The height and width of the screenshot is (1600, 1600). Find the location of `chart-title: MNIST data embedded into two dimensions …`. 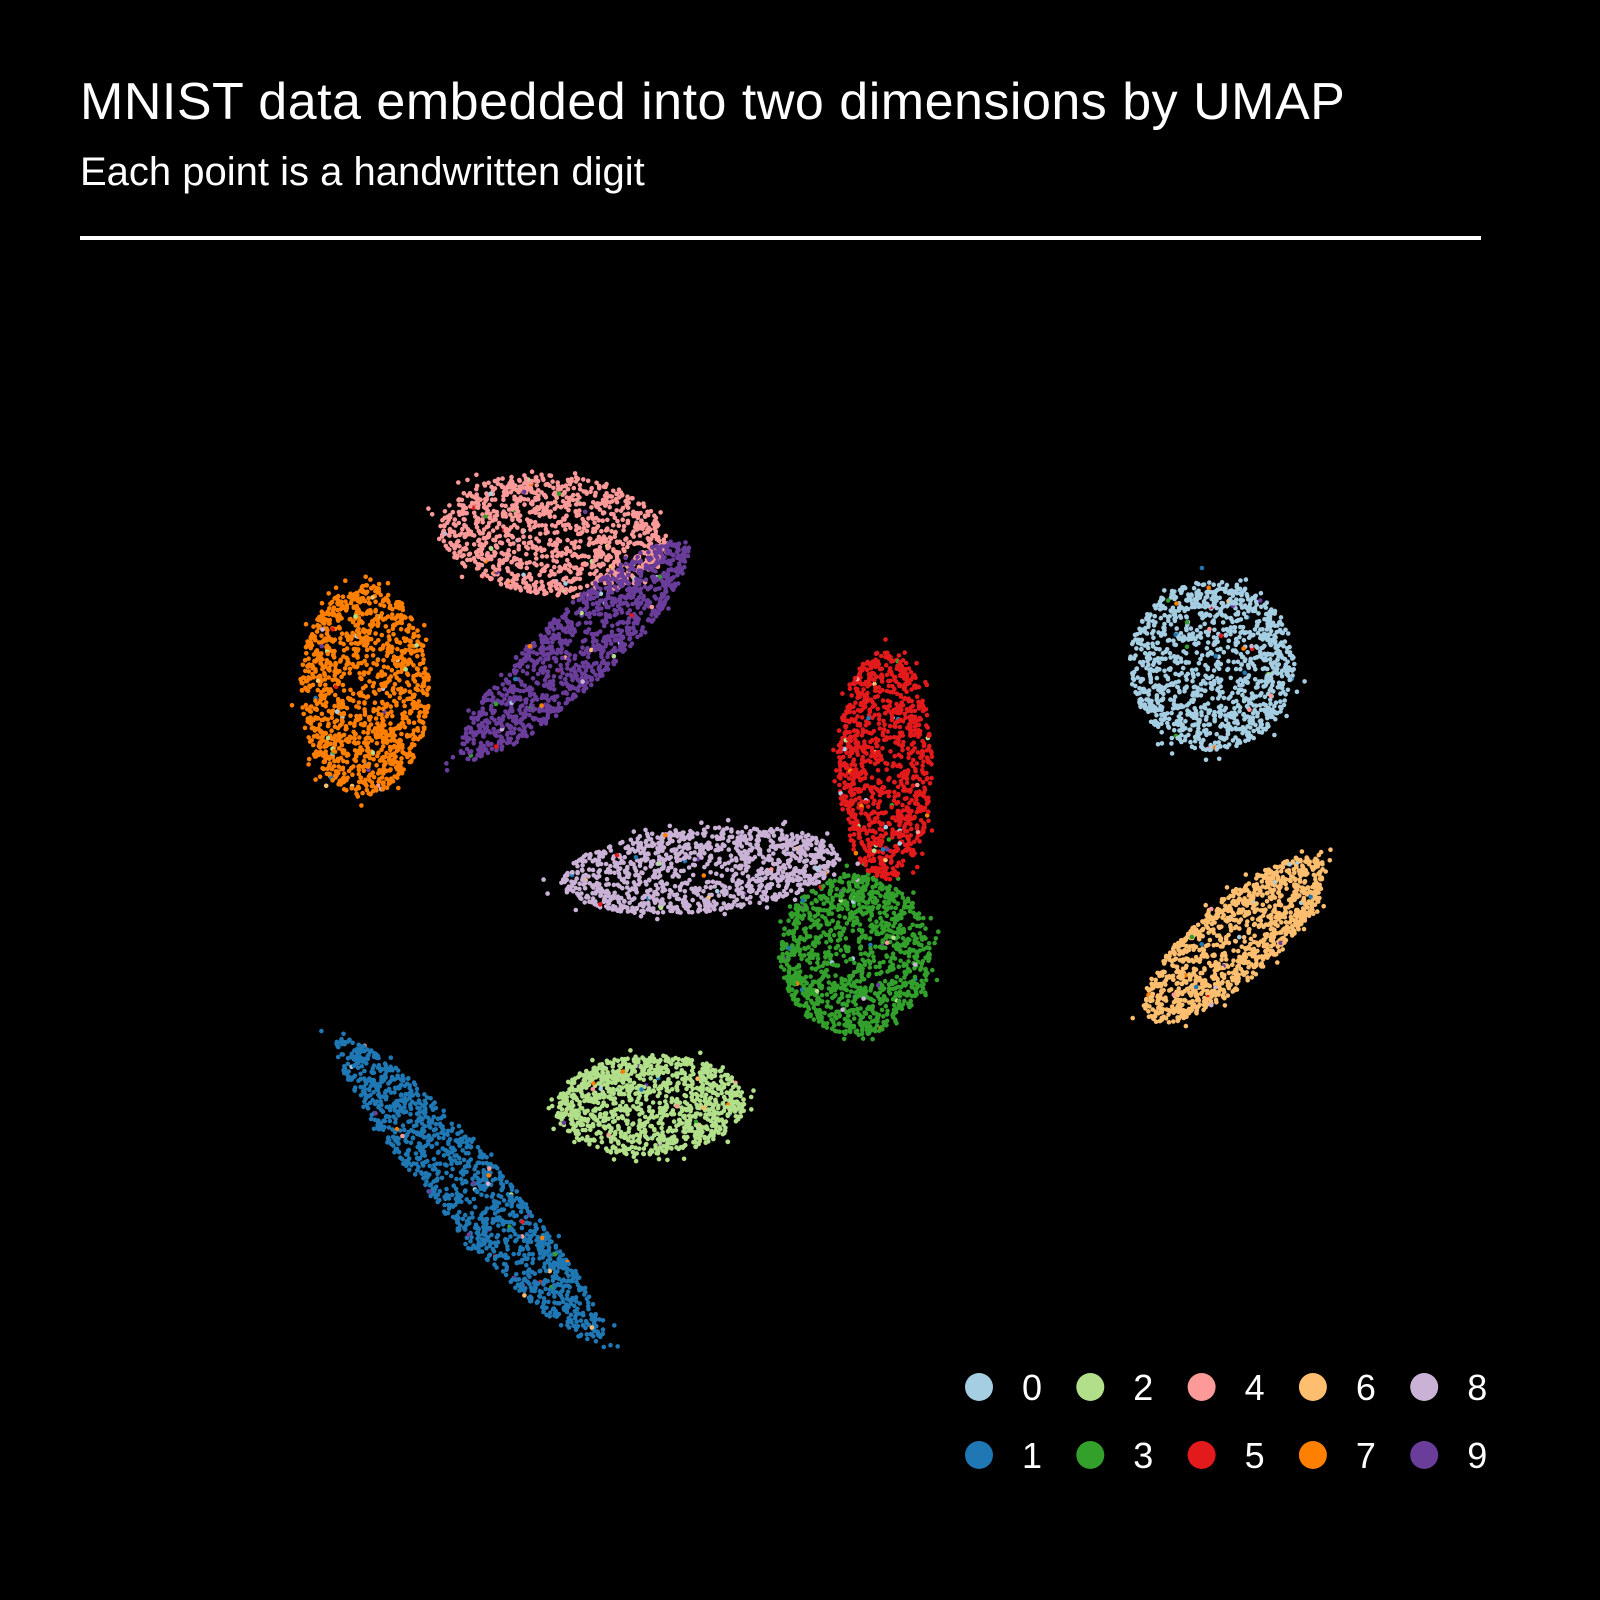

chart-title: MNIST data embedded into two dimensions … is located at coordinates (713, 102).